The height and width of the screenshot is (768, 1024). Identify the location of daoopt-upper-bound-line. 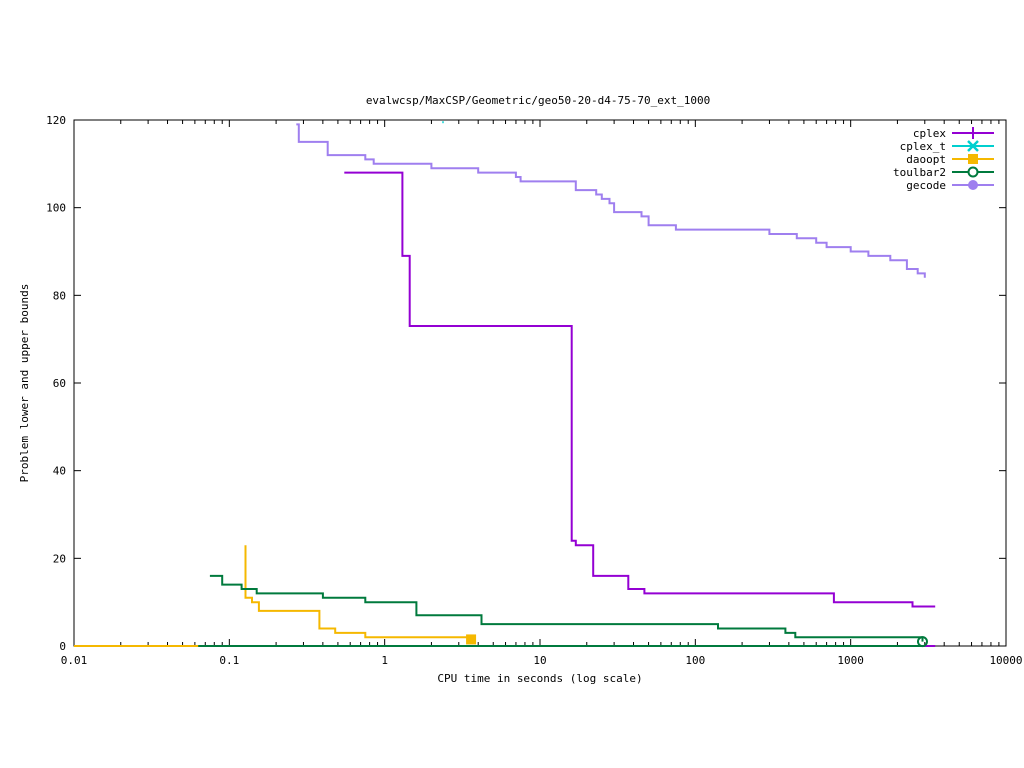
(358, 592).